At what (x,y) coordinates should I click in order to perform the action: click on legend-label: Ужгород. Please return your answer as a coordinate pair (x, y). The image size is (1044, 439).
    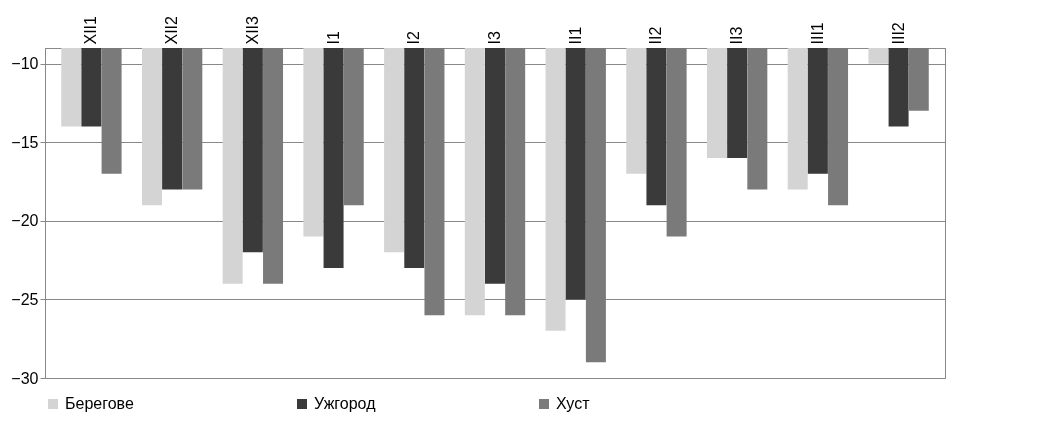
    Looking at the image, I should click on (345, 403).